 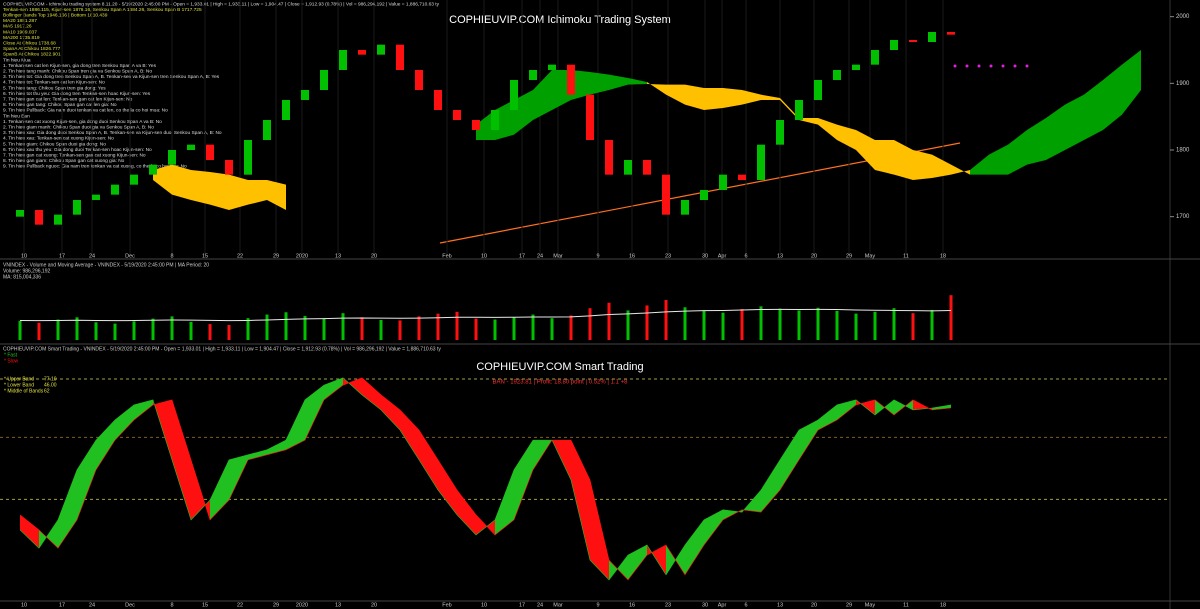 I want to click on x-tick-label: 11, so click(x=906, y=256).